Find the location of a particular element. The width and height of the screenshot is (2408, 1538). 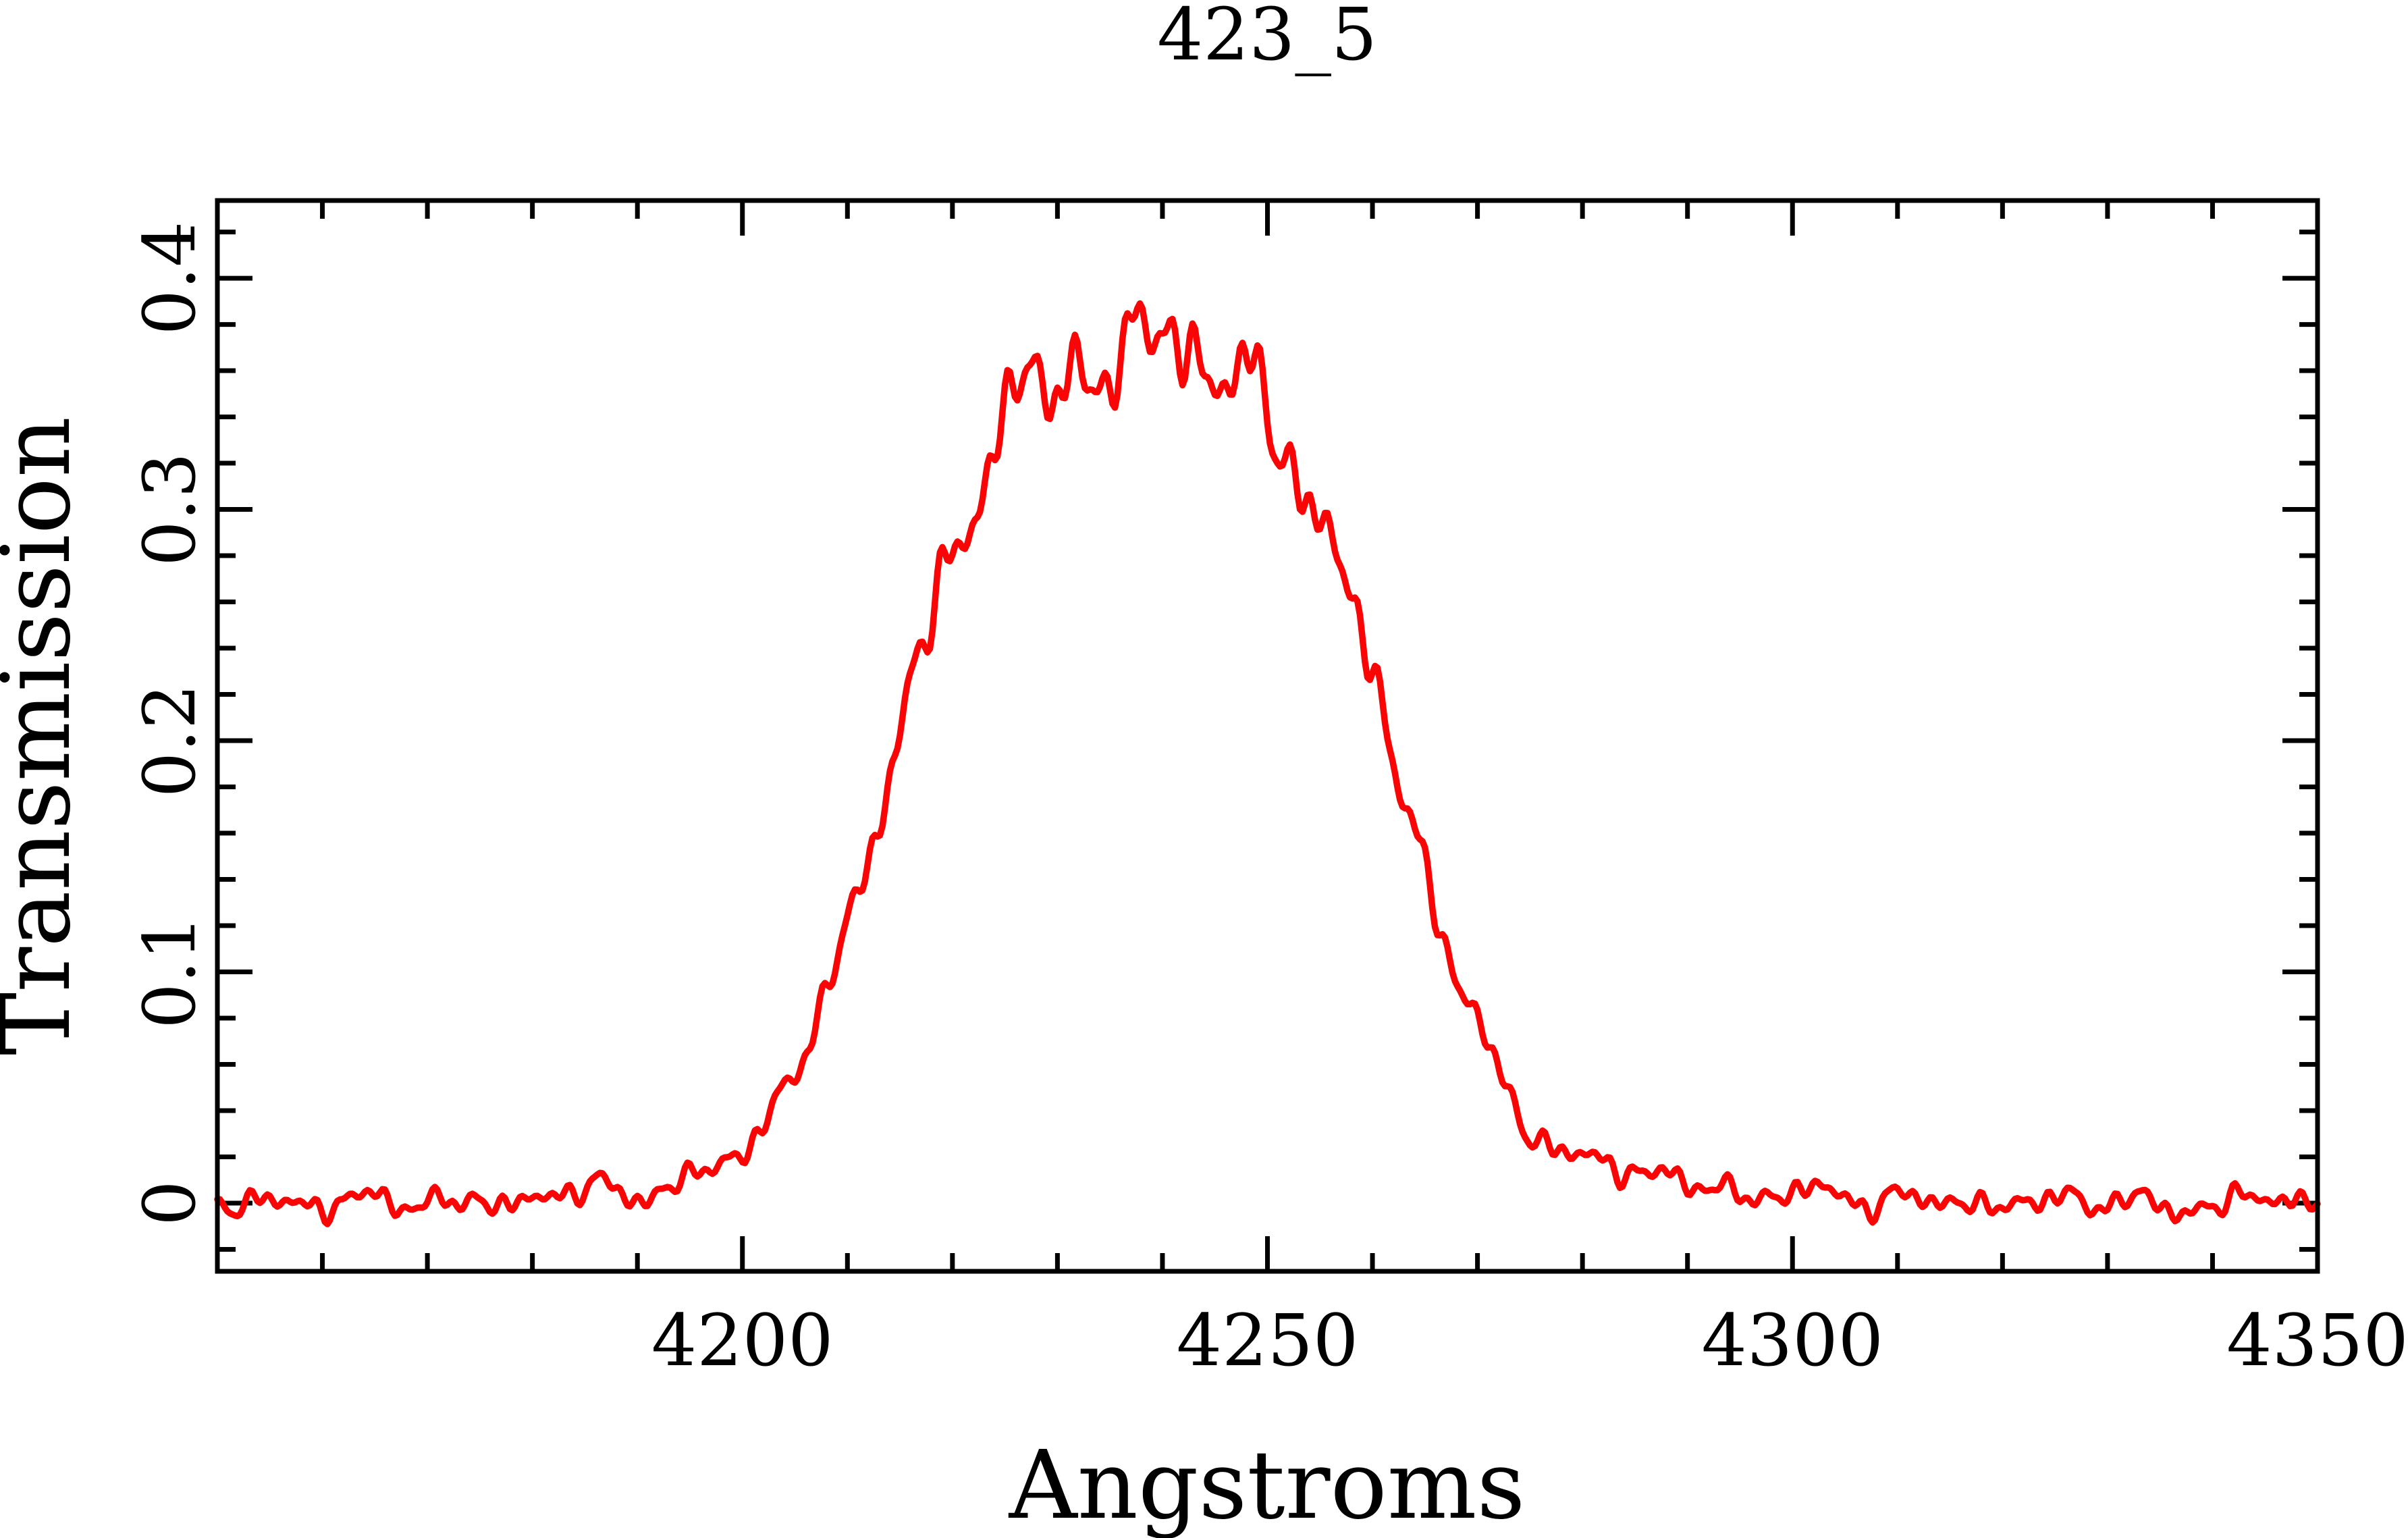

y-tick-label: 0.1 is located at coordinates (169, 972).